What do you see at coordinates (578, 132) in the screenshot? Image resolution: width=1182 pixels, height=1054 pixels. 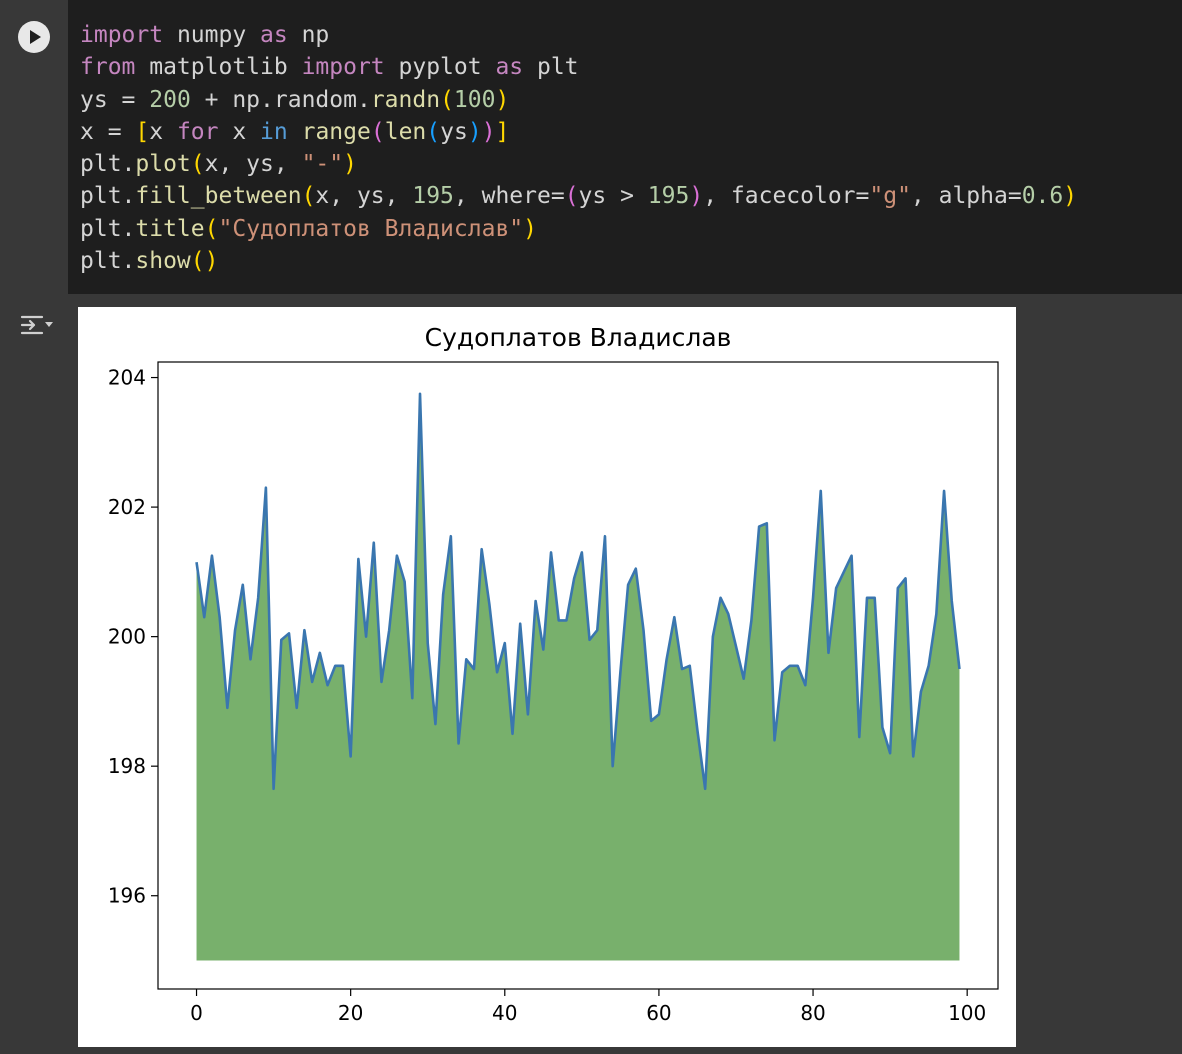 I see `code-line: x = [x for x in range(len(ys))]` at bounding box center [578, 132].